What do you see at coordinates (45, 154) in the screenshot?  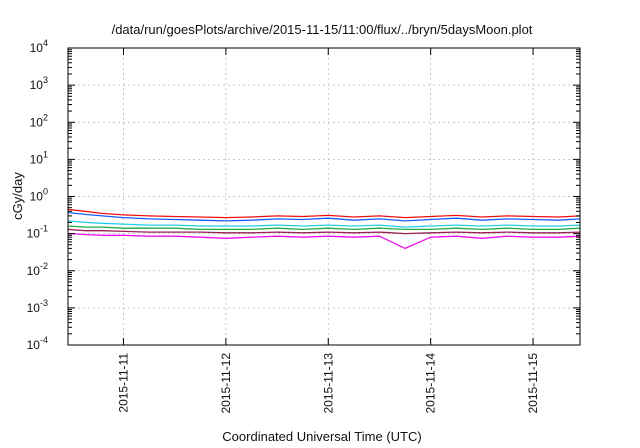 I see `y-tick-exponent: 1` at bounding box center [45, 154].